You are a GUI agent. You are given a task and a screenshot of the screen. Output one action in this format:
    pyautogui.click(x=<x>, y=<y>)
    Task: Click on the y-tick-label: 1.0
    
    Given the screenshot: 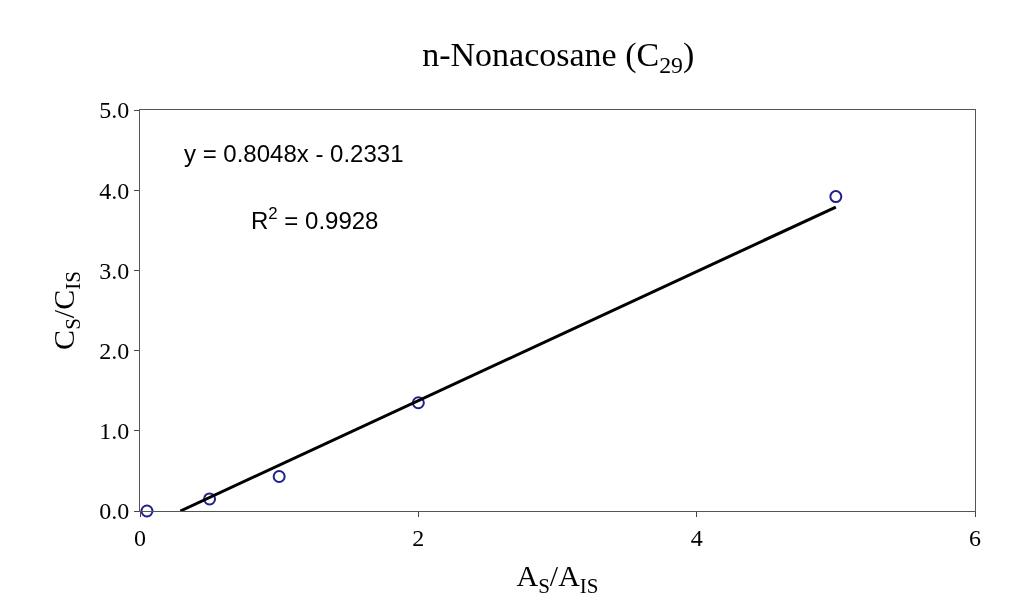 What is the action you would take?
    pyautogui.click(x=114, y=431)
    